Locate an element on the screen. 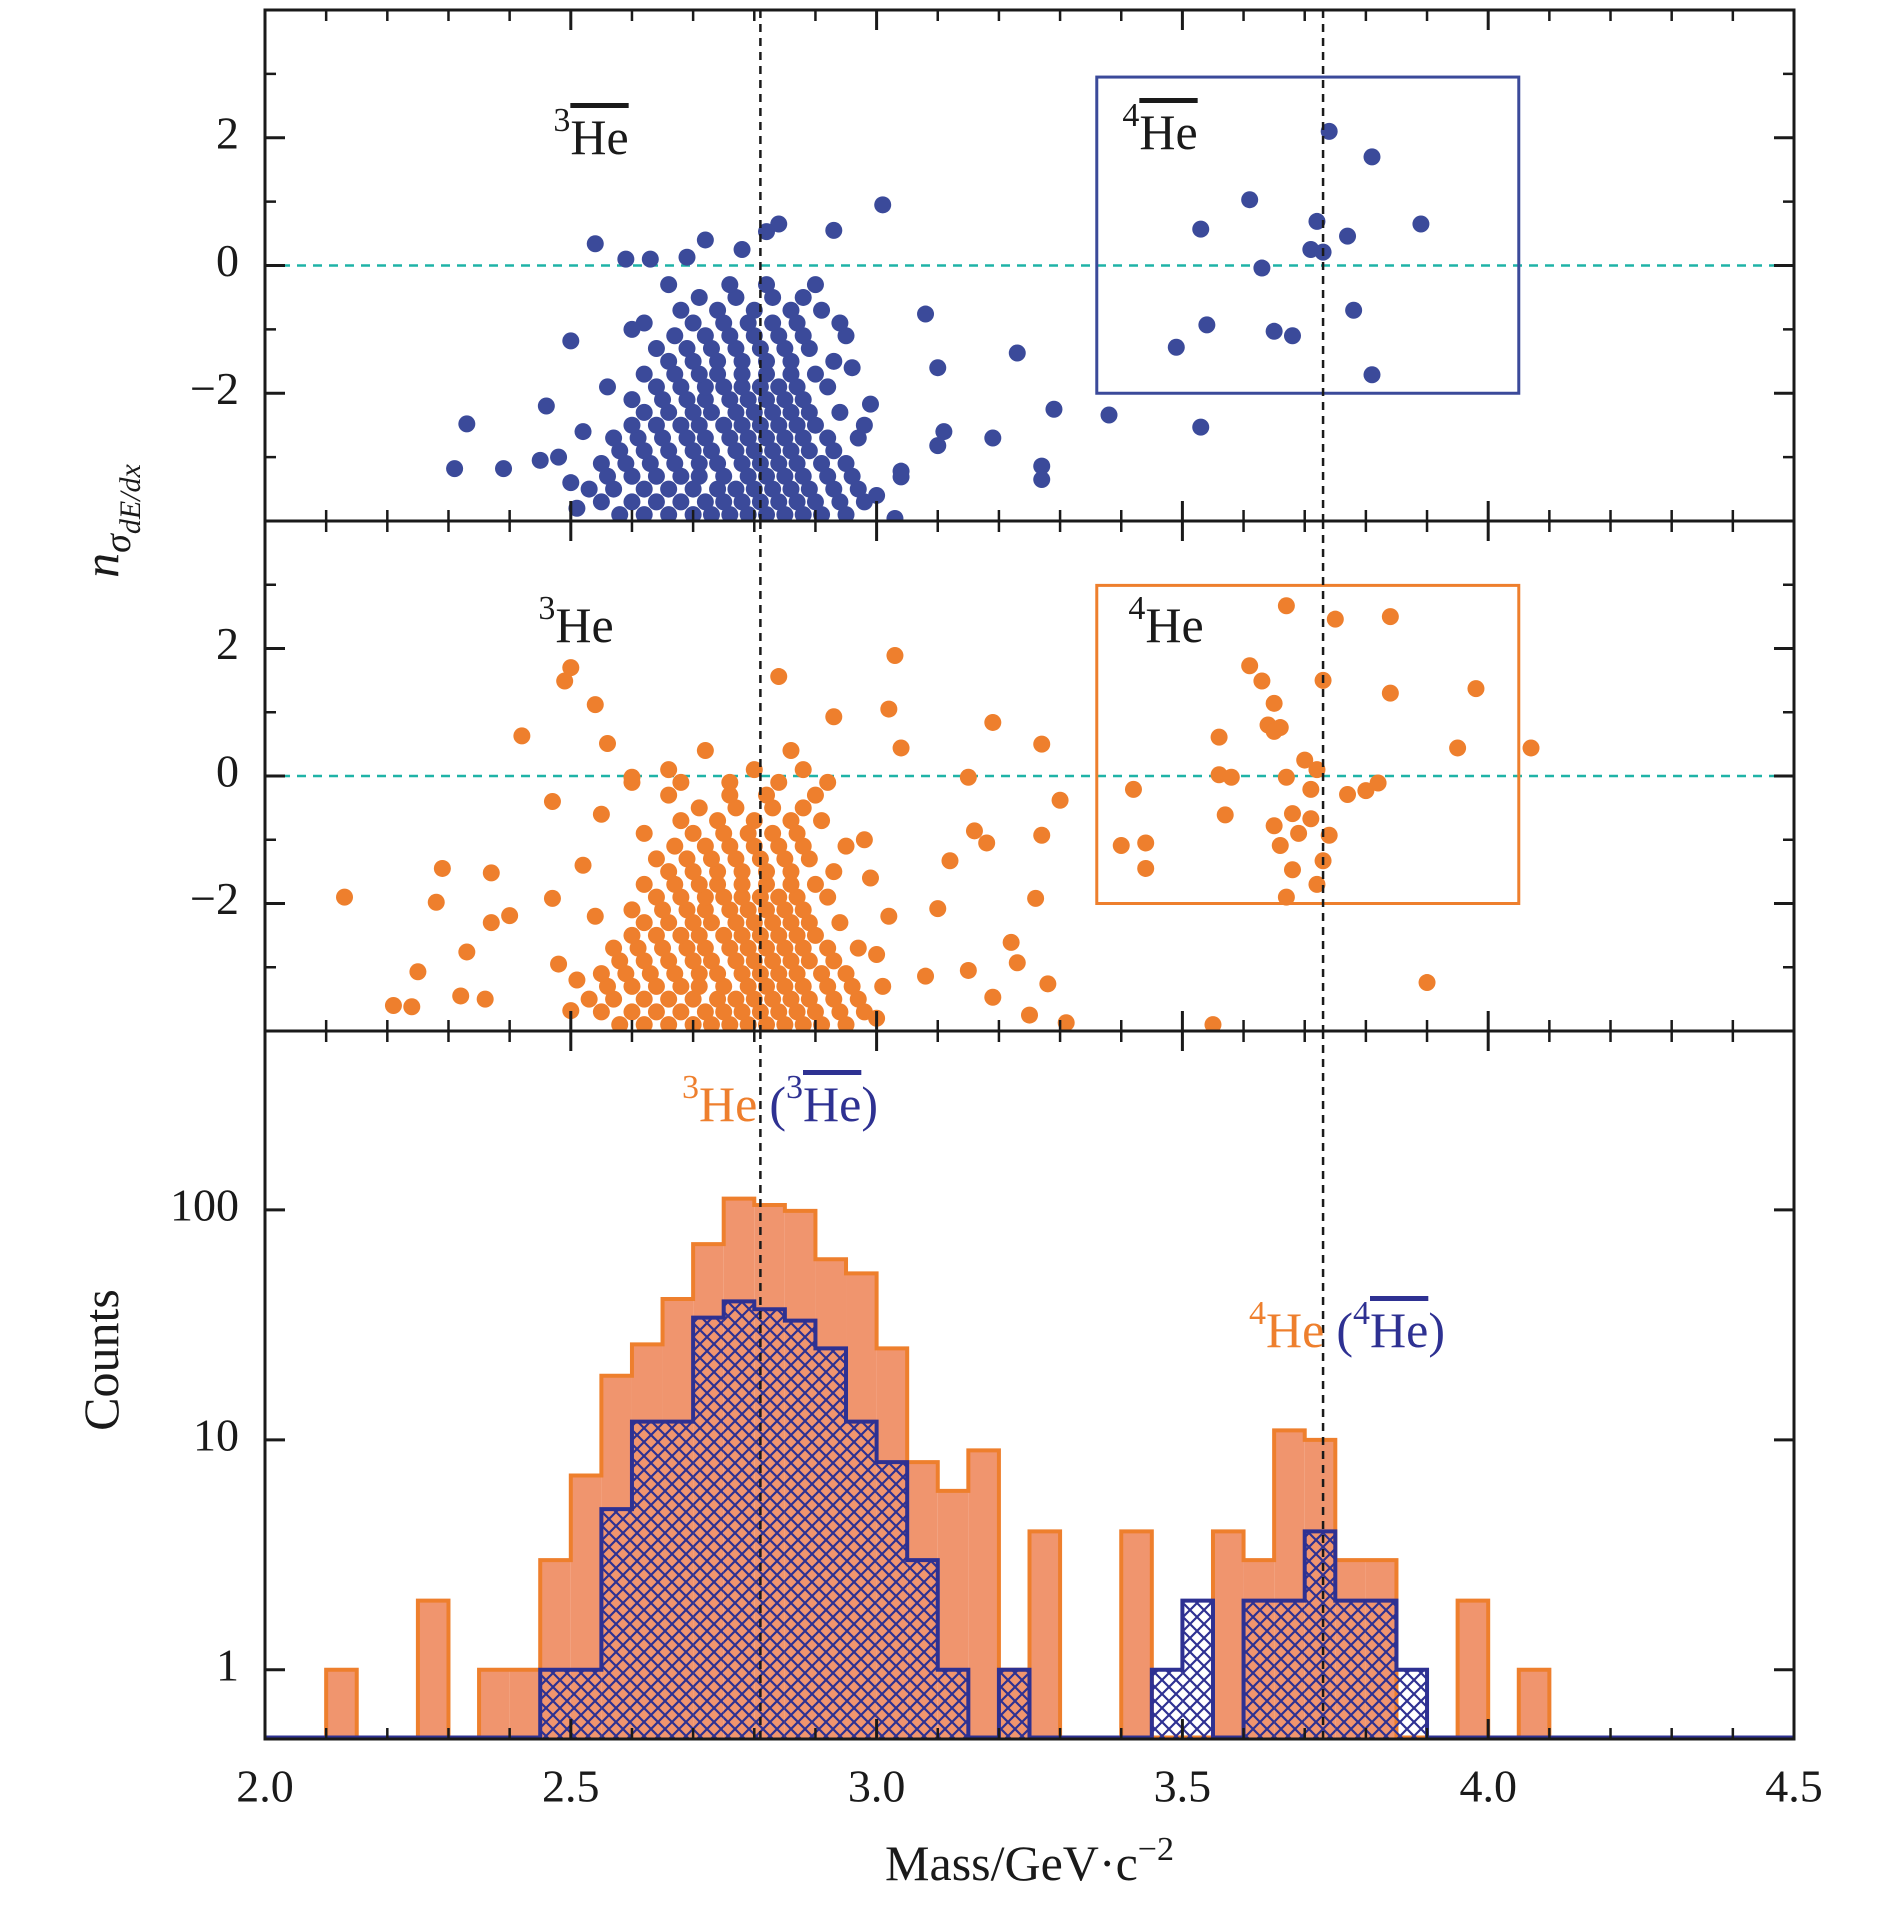 Image resolution: width=1890 pixels, height=1914 pixels. label-part: ) is located at coordinates (1436, 1330).